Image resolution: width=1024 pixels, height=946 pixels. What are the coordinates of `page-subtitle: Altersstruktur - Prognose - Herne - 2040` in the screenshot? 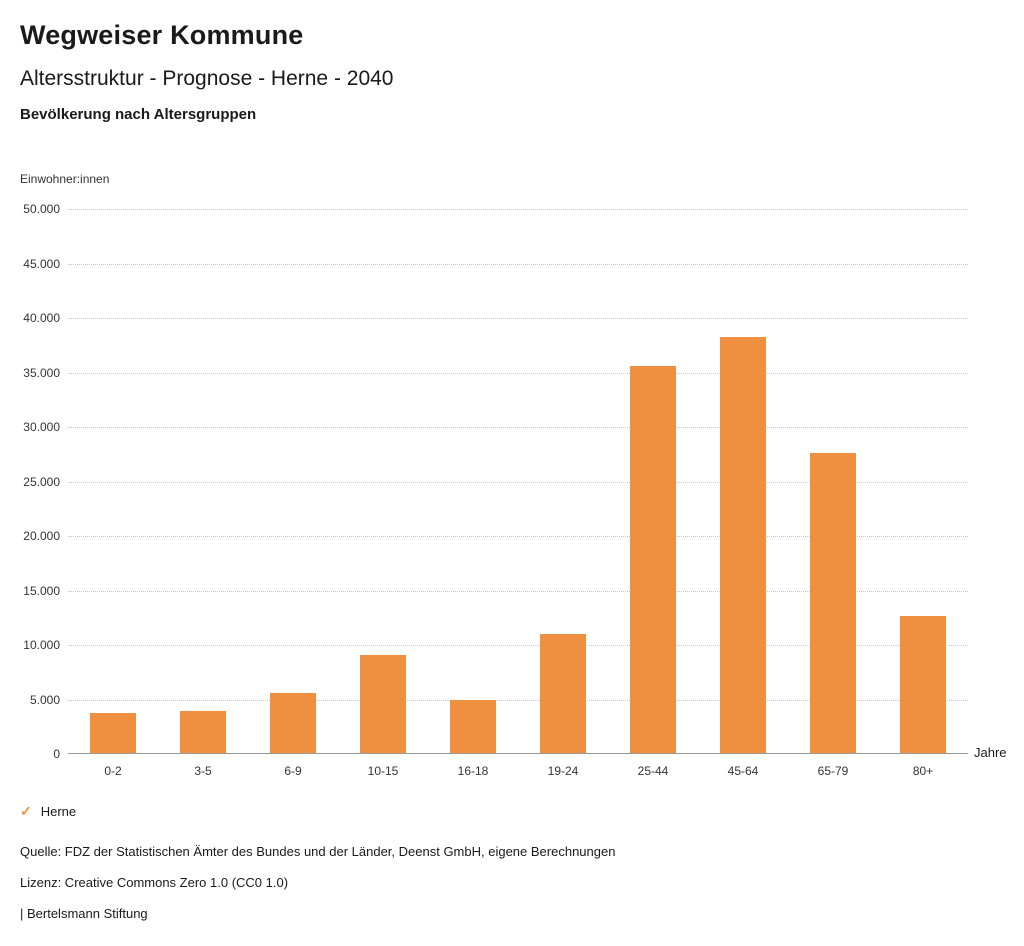 It's located at (207, 78).